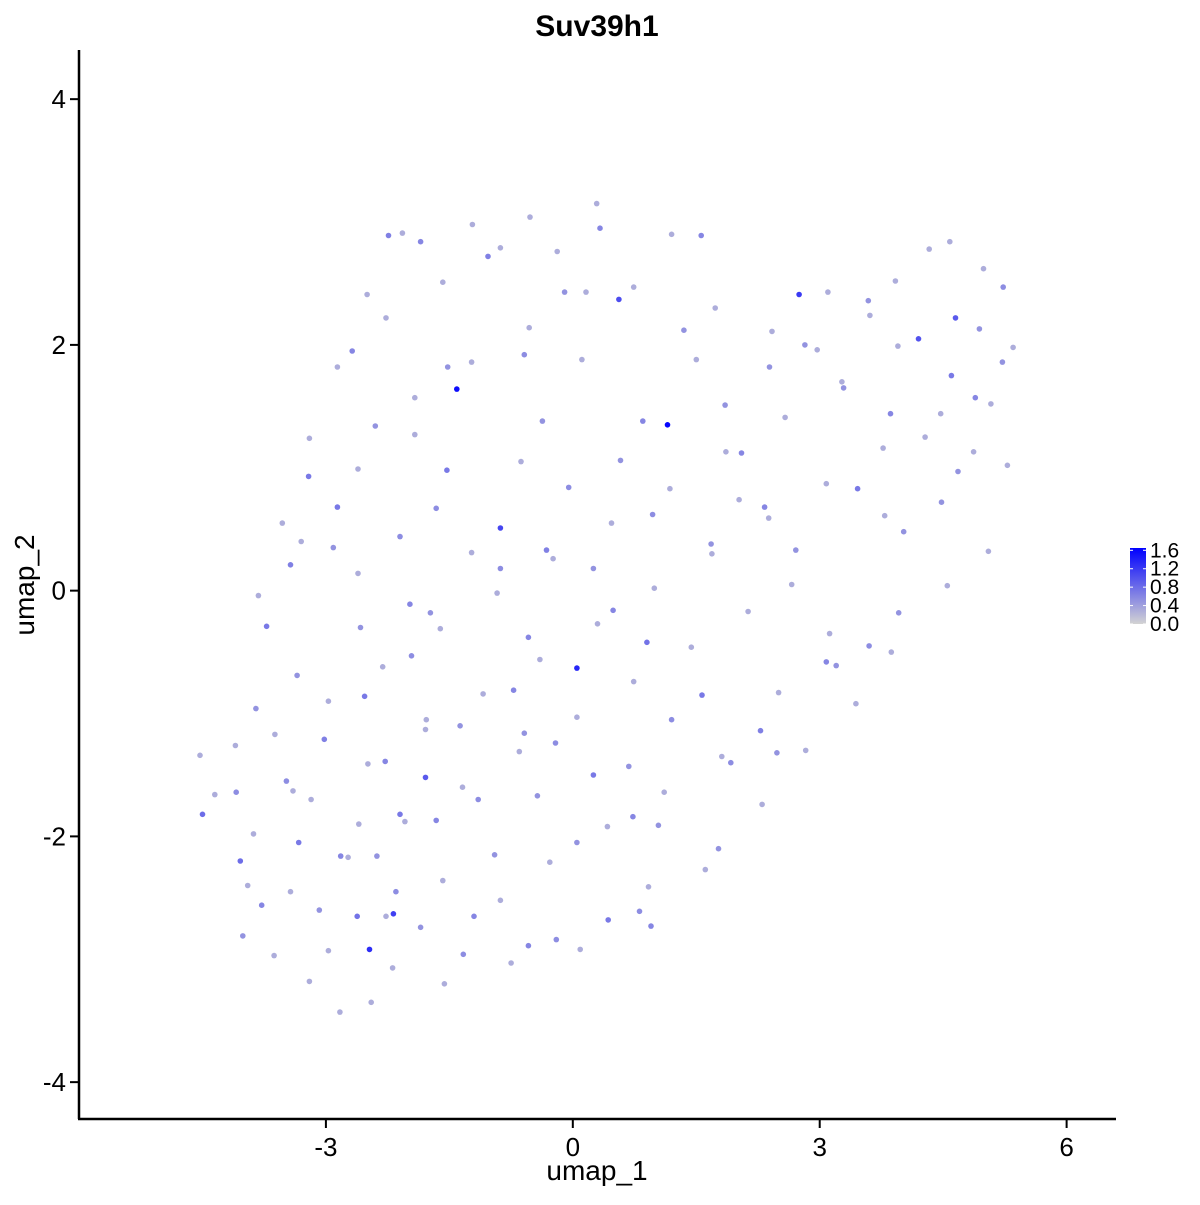  Describe the element at coordinates (1164, 624) in the screenshot. I see `colorbar-tick-label: 0.0` at that location.